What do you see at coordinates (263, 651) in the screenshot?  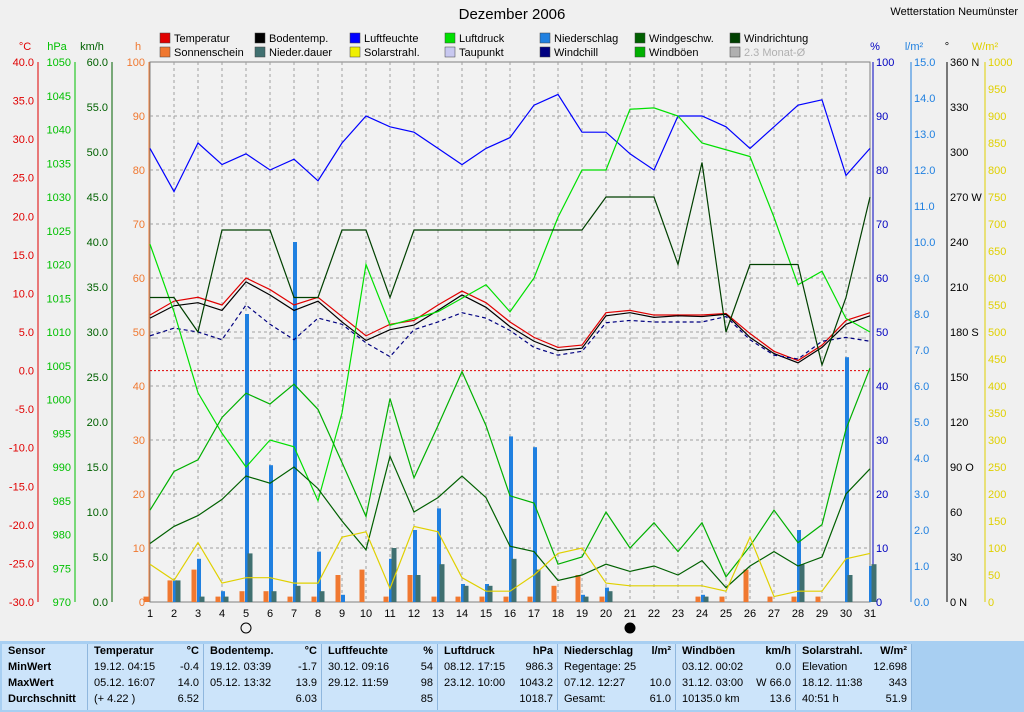 I see `stat-header: Bodentemp. °C` at bounding box center [263, 651].